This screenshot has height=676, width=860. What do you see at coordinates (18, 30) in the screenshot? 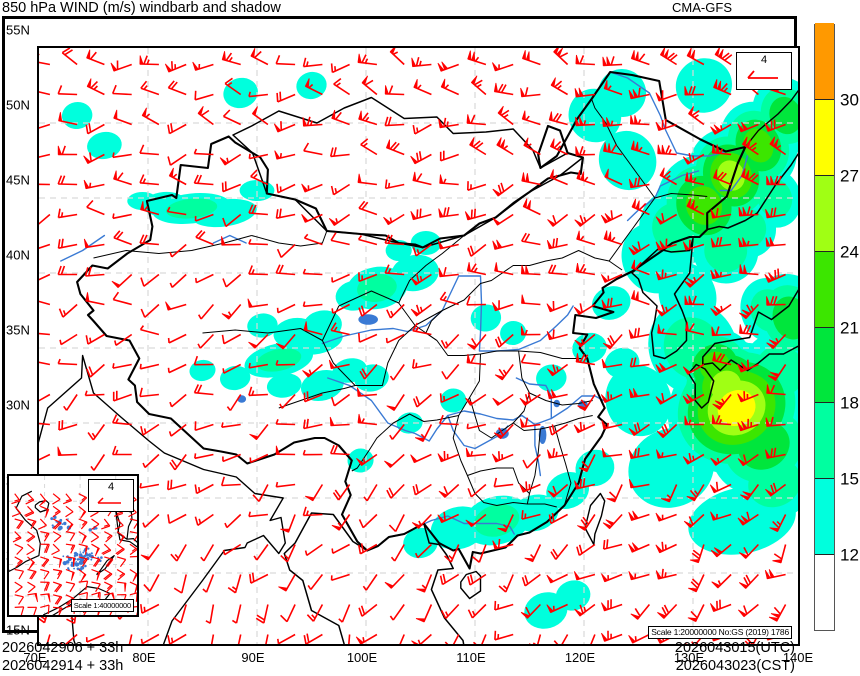
I see `y-axis-tick: 55N` at bounding box center [18, 30].